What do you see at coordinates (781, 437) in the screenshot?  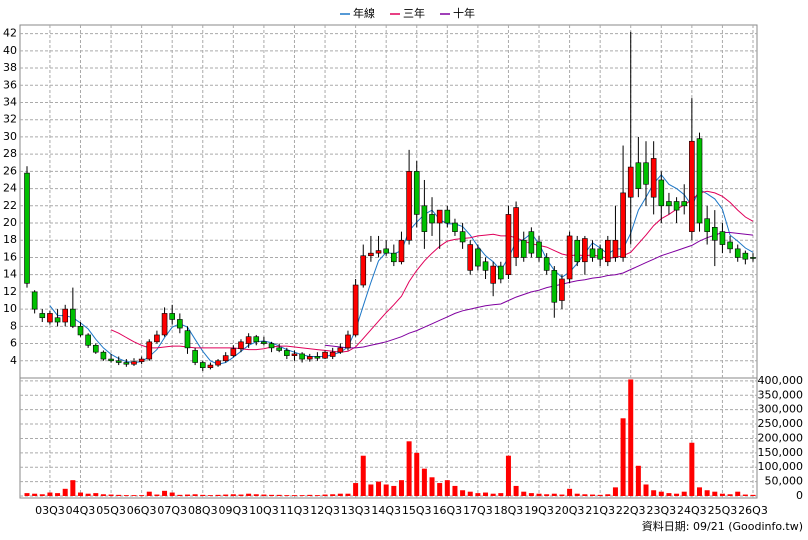 I see `y2-tick-label: 200,000` at bounding box center [781, 437].